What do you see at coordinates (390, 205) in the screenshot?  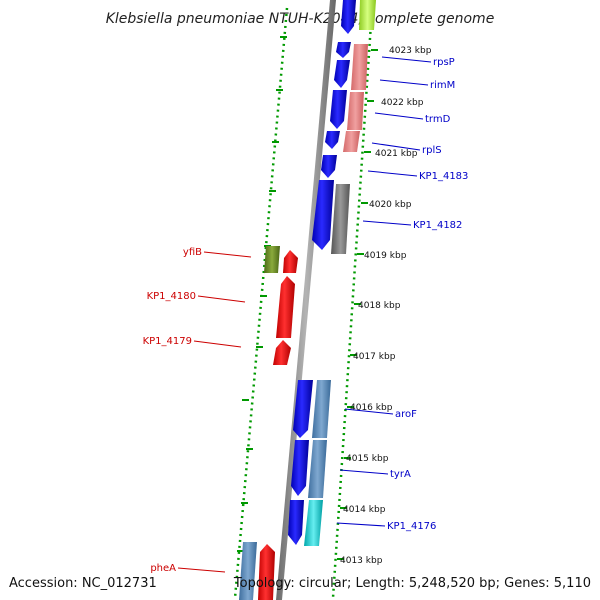 I see `tick-label: 4020 kbp` at bounding box center [390, 205].